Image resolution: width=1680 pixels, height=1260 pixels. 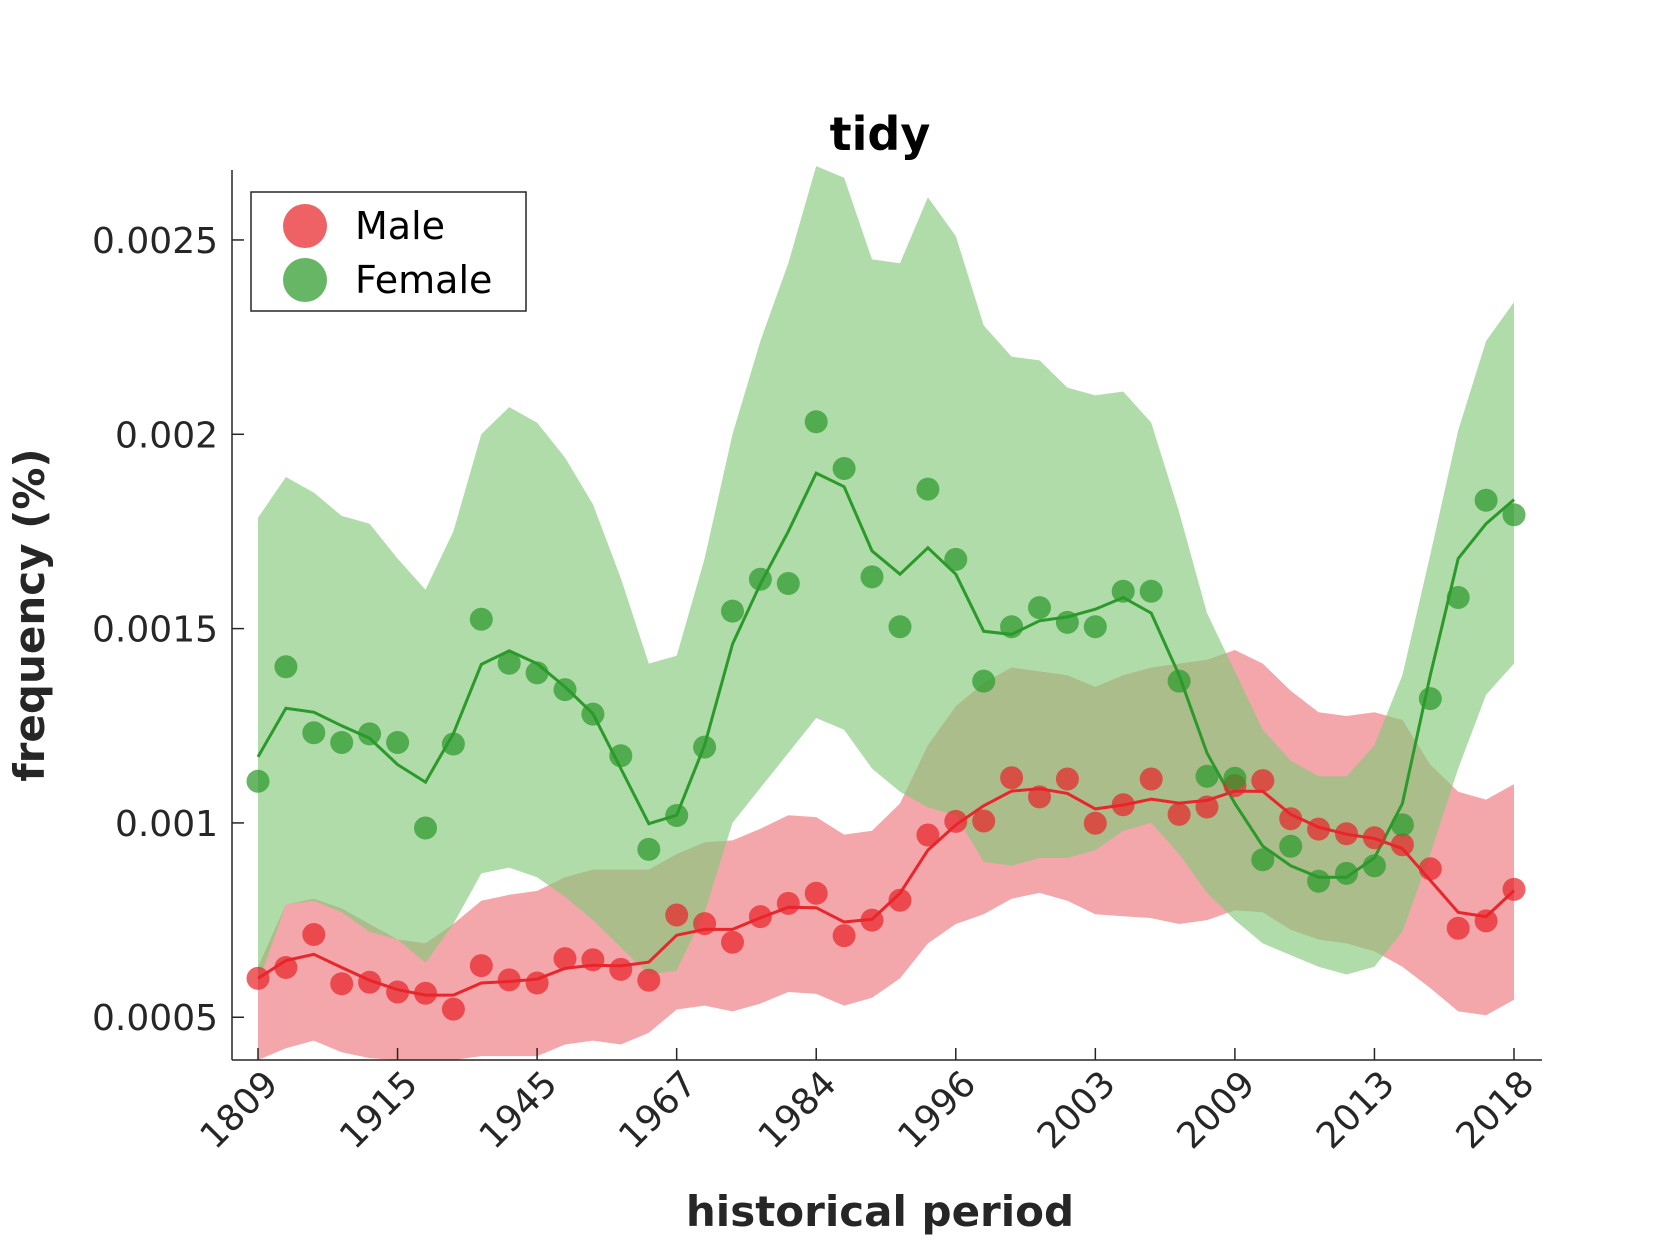 I want to click on x-tick-label: 2009, so click(x=1216, y=1110).